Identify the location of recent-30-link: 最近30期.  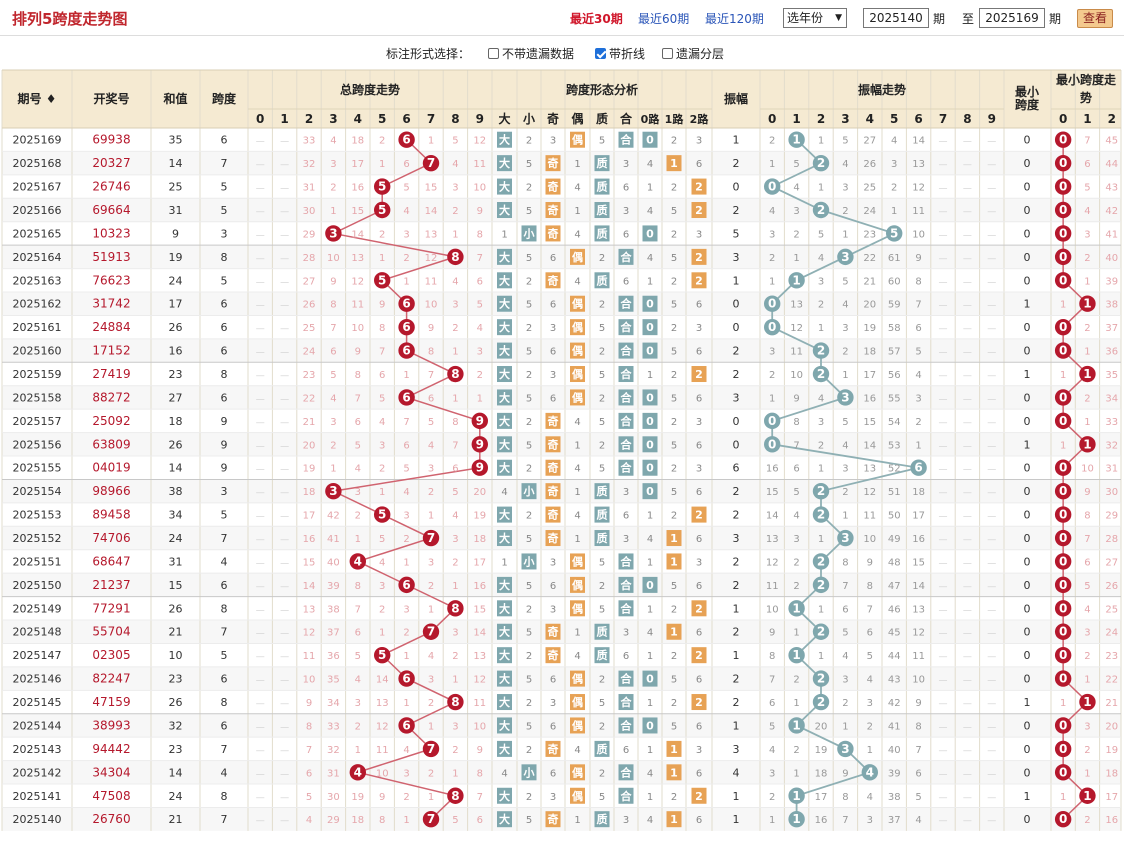
(596, 19).